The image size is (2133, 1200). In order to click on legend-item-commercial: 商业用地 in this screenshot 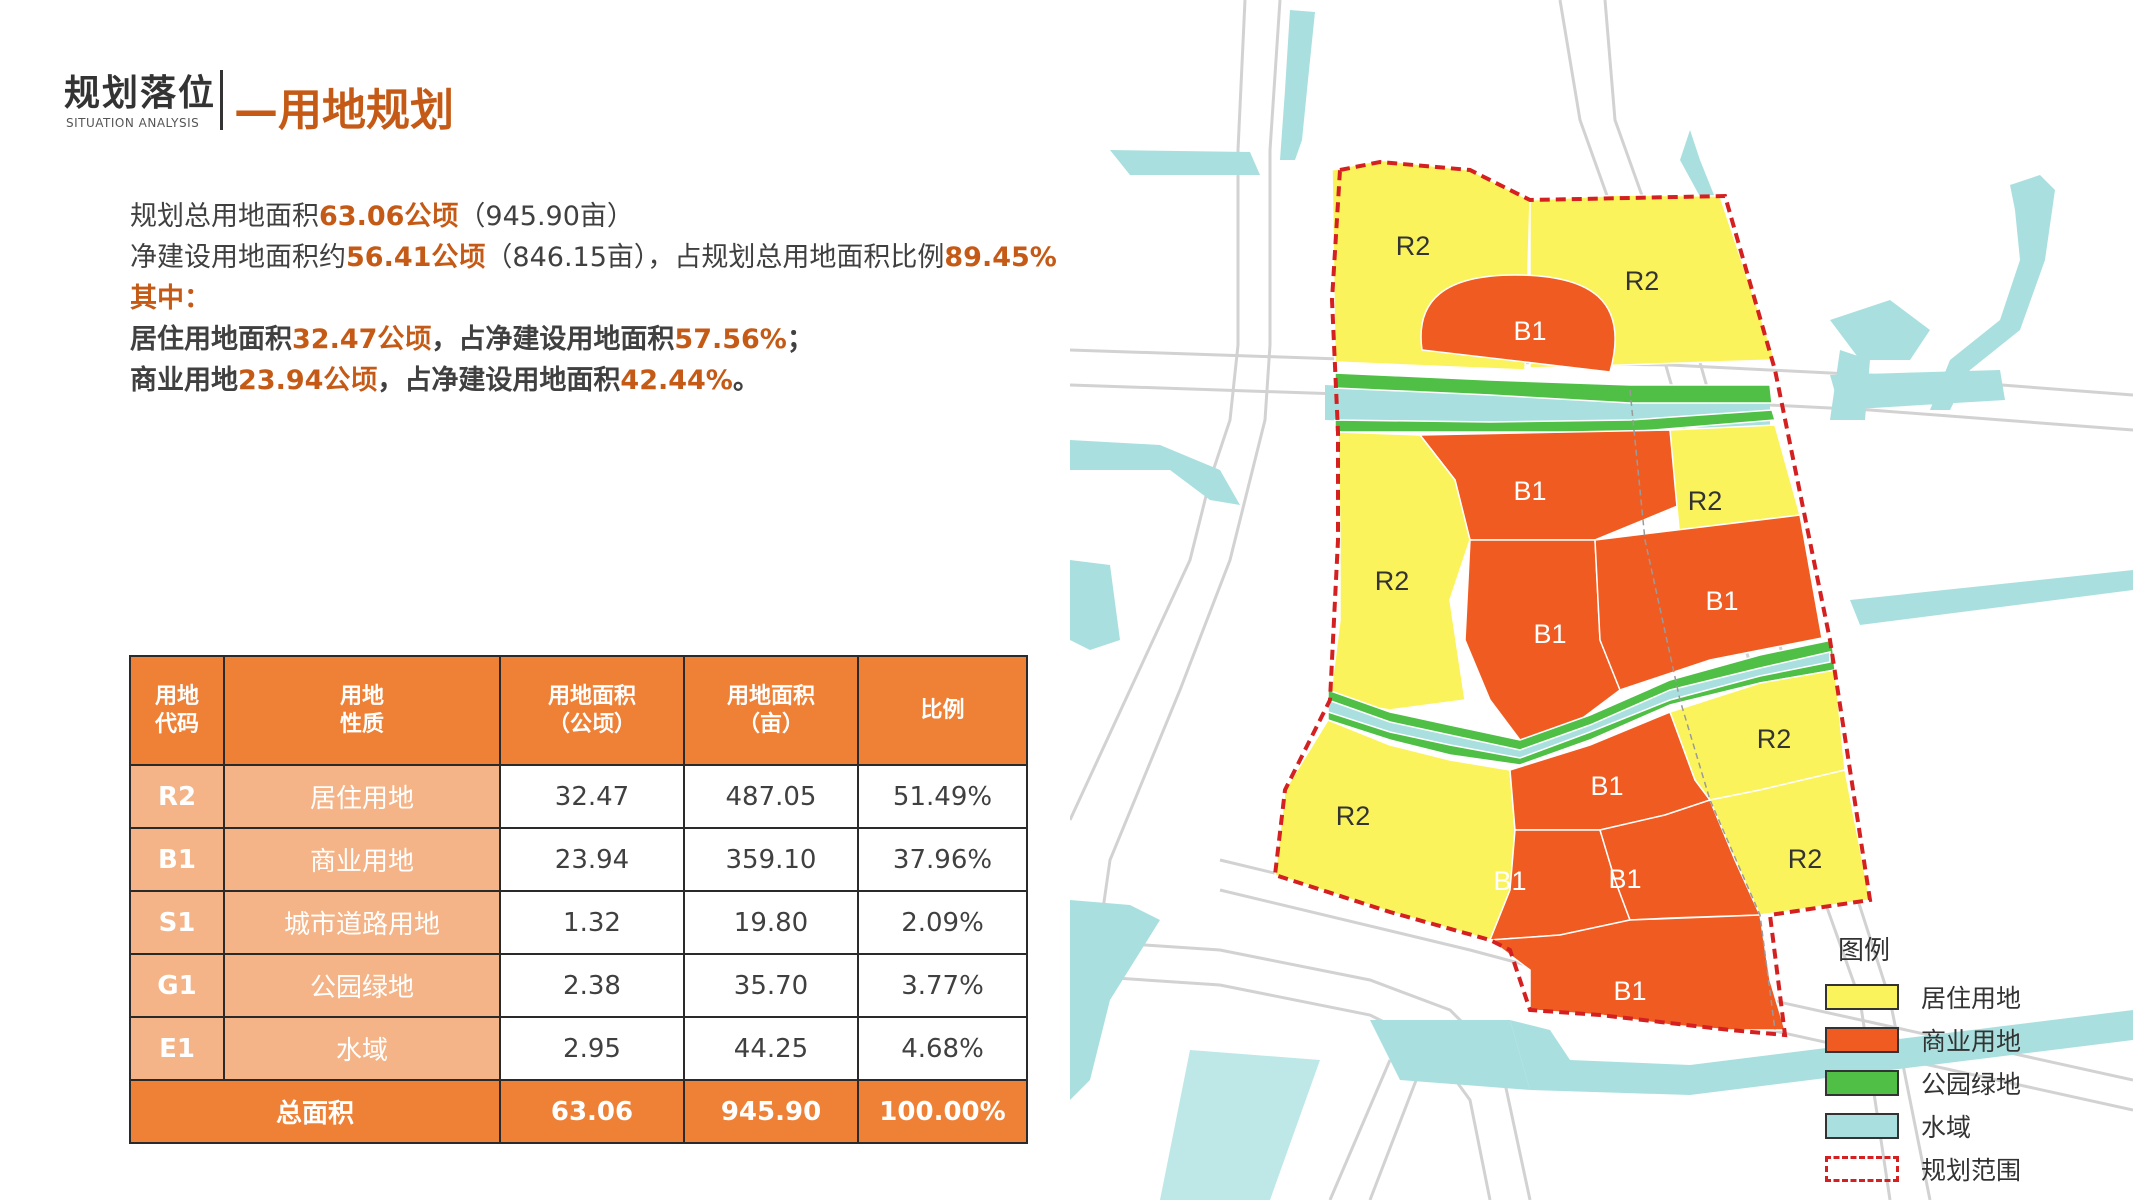, I will do `click(1923, 1040)`.